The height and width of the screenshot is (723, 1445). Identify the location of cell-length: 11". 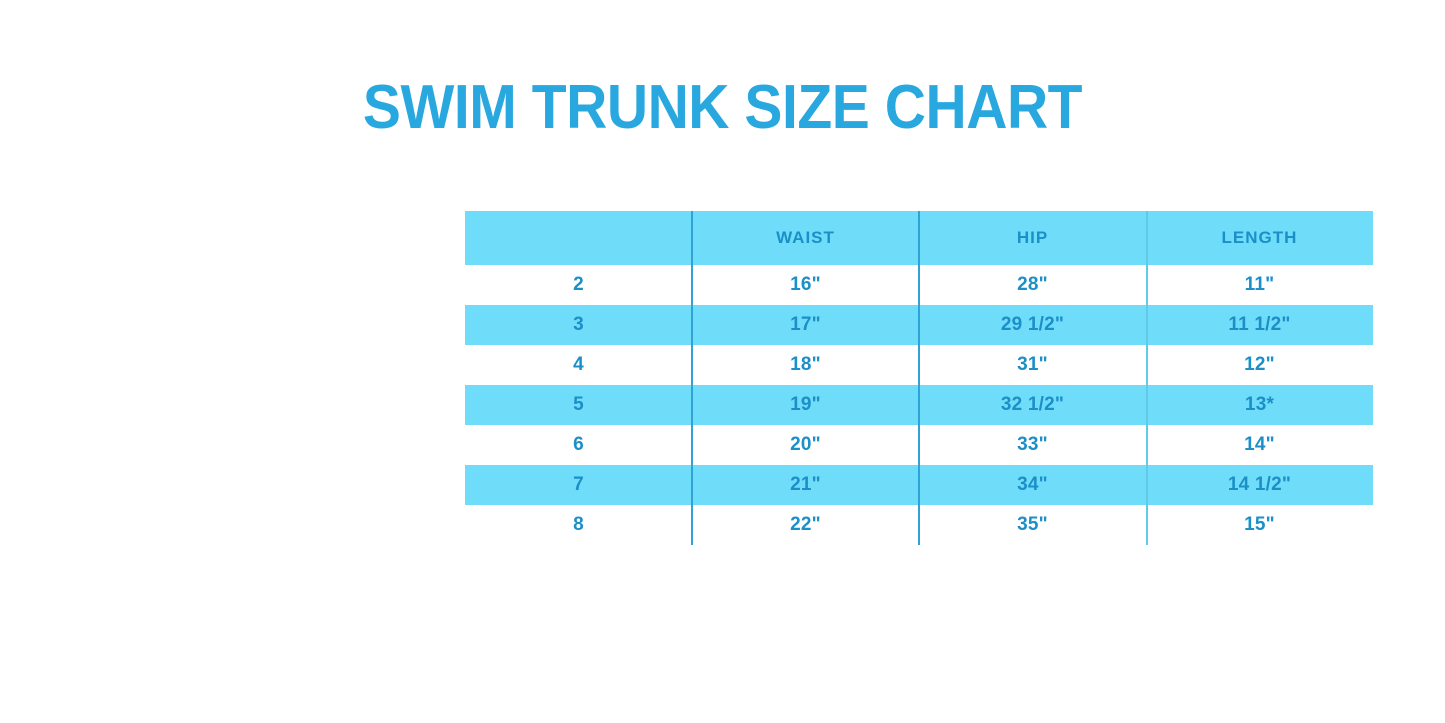
(1259, 284).